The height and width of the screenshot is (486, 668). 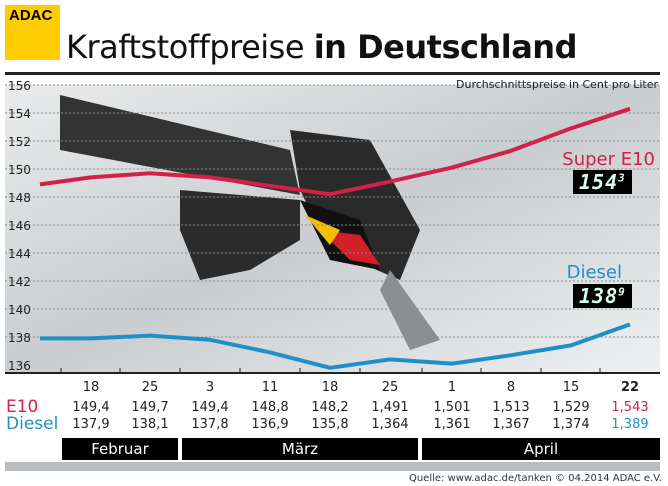 I want to click on page-title: Kraftstoffpreise in Deutschland, so click(x=321, y=47).